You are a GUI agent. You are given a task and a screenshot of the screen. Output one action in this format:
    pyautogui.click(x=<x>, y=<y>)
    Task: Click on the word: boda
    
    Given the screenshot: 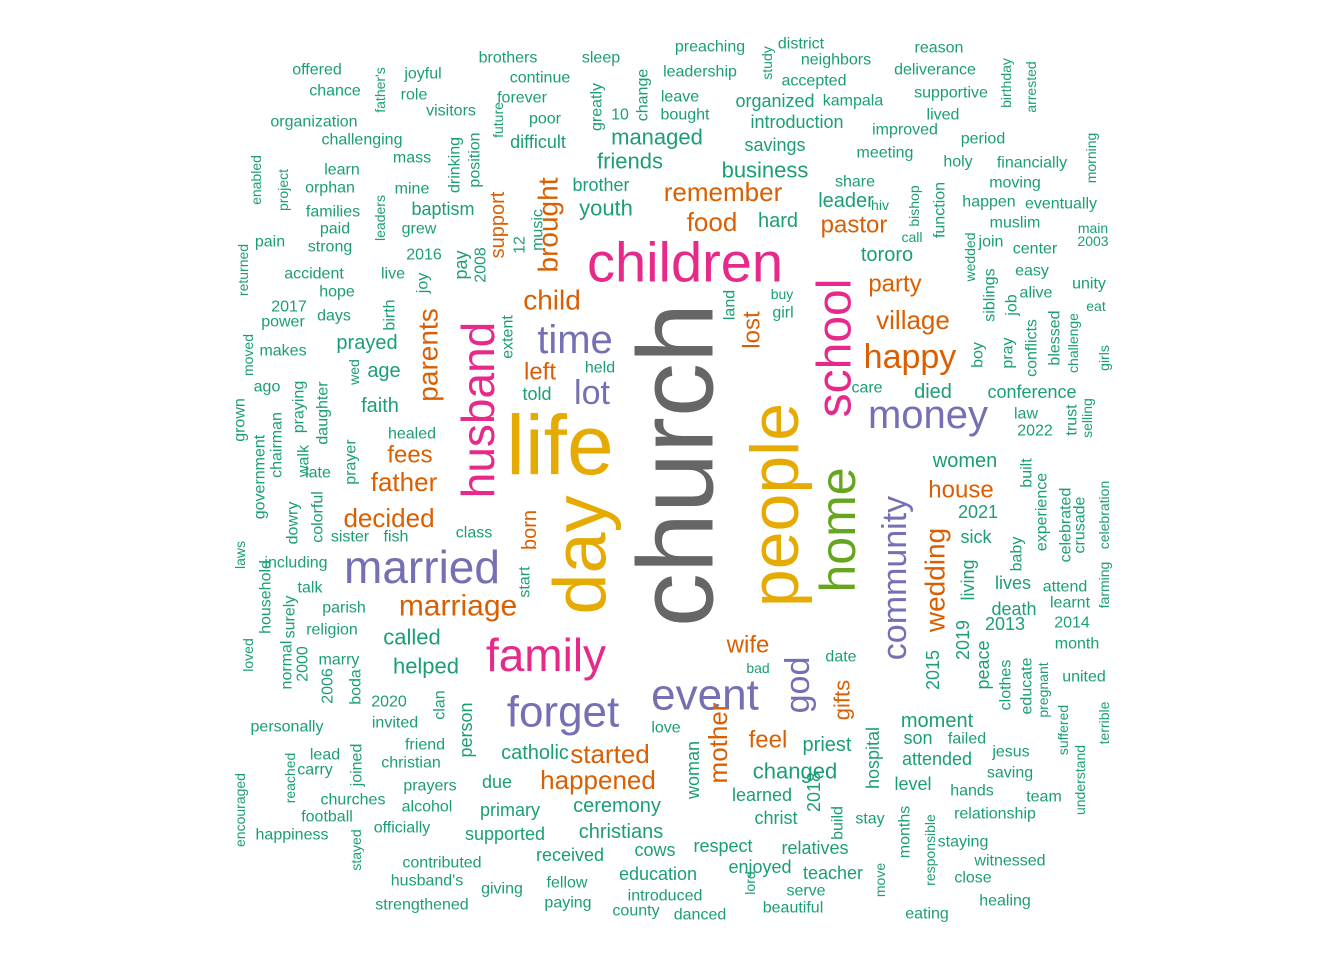 What is the action you would take?
    pyautogui.click(x=356, y=687)
    